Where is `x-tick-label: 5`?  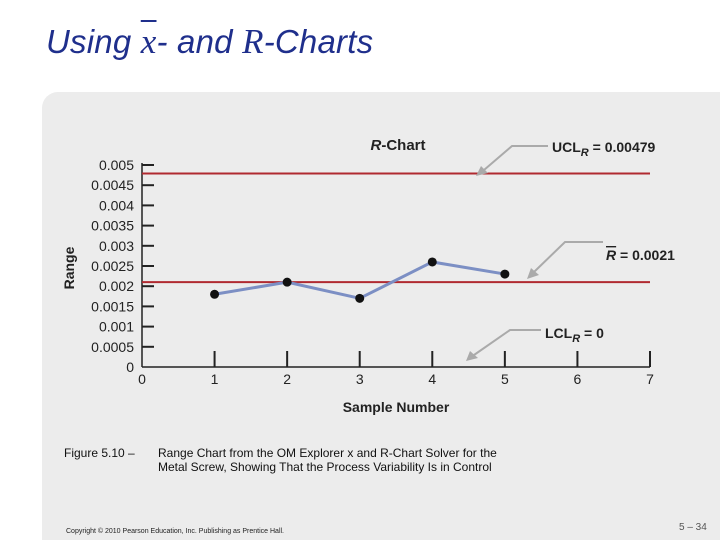 x-tick-label: 5 is located at coordinates (505, 379).